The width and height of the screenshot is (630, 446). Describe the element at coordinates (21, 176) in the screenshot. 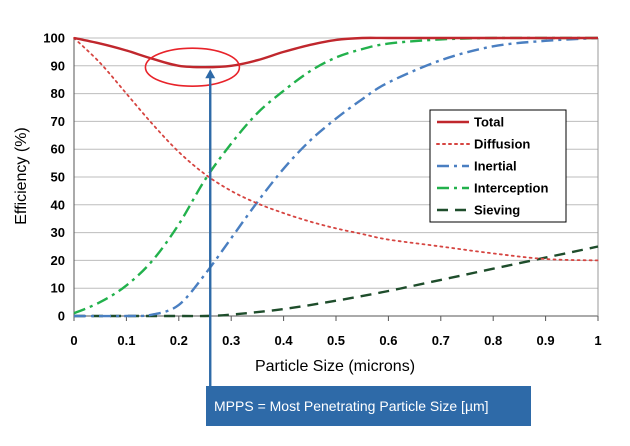

I see `y-axis-title: Efficiency (%)` at that location.